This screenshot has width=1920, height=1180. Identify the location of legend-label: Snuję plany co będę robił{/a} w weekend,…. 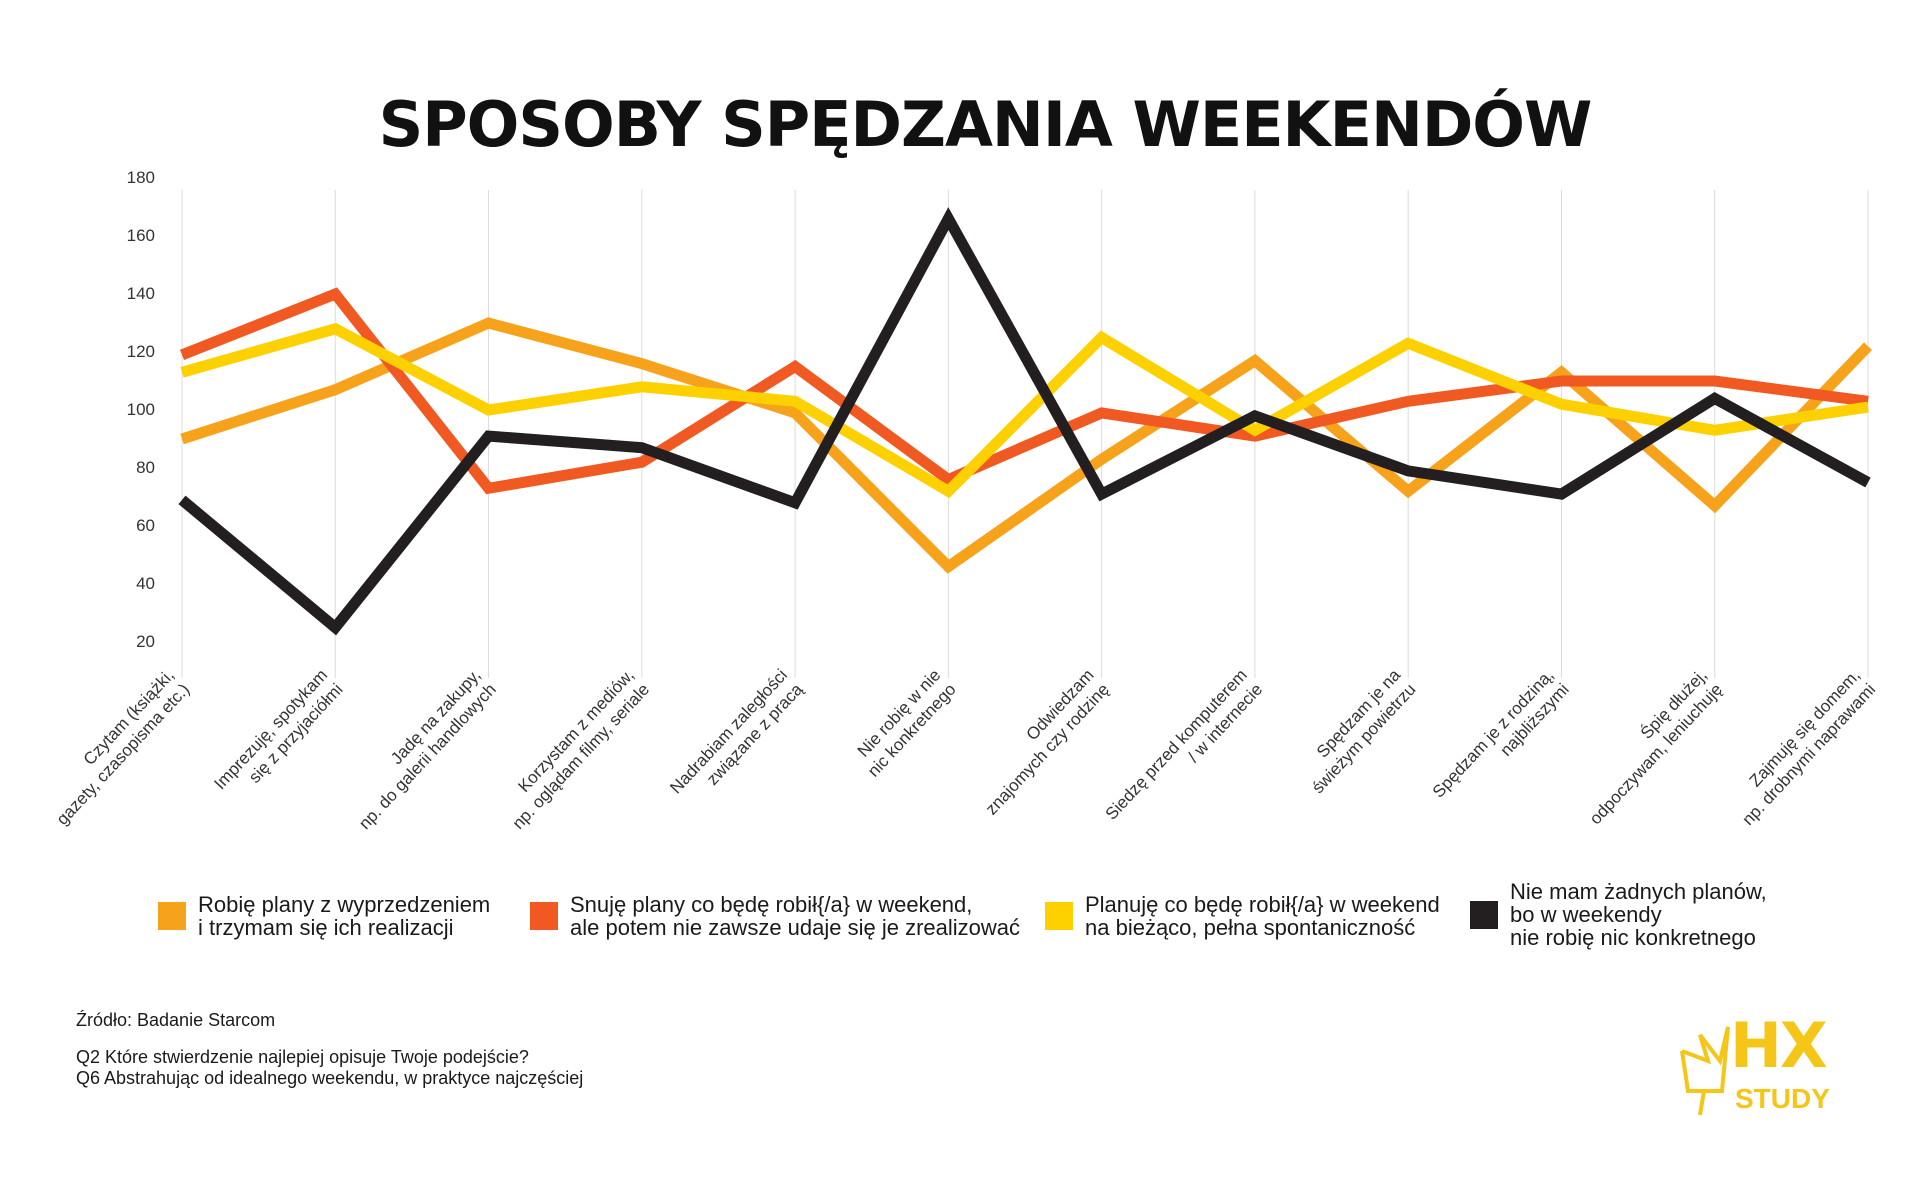
(795, 916).